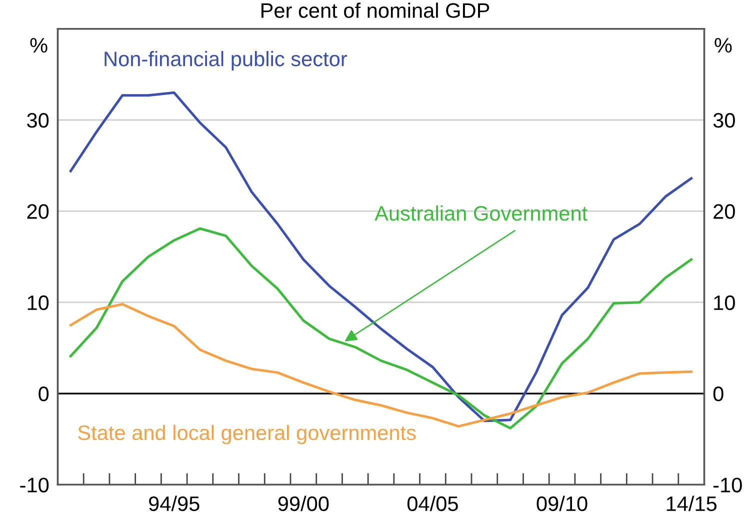 This screenshot has height=524, width=750. Describe the element at coordinates (247, 434) in the screenshot. I see `series-label: State and local general governments` at that location.